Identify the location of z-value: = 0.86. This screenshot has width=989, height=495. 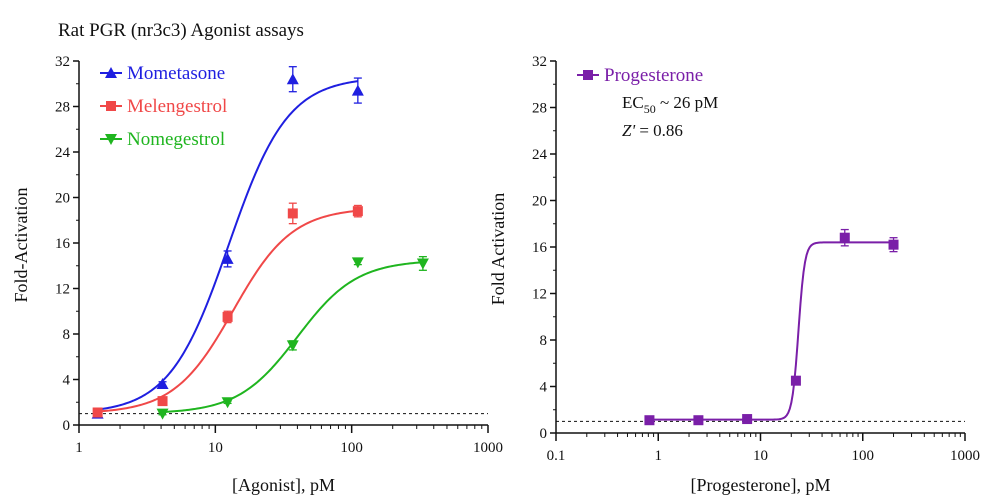
(659, 130).